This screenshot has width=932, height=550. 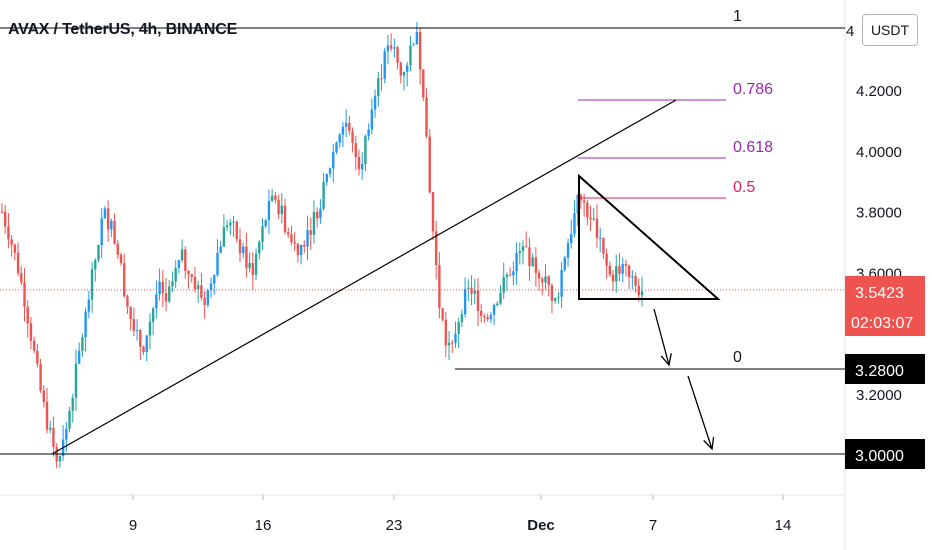 I want to click on chart-title: AVAX / TetherUS, 4h, BINANCE, so click(x=123, y=29).